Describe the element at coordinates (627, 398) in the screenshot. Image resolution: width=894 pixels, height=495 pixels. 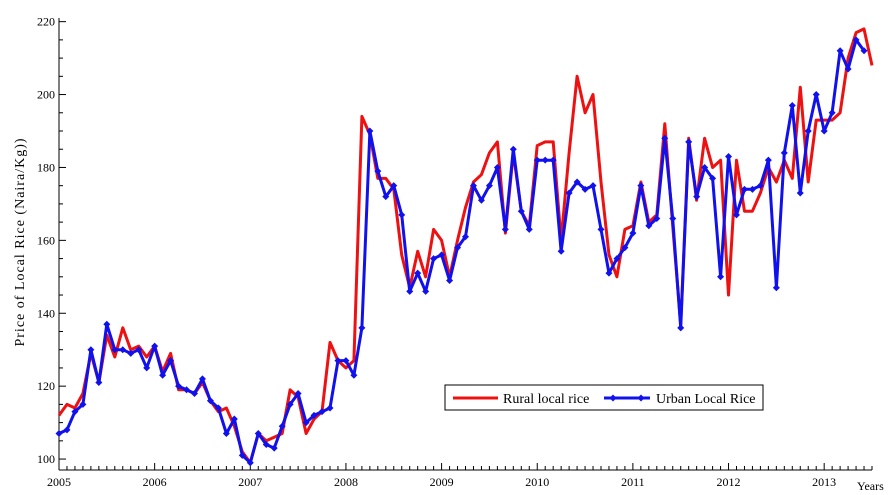
I see `legend-marker-urban` at that location.